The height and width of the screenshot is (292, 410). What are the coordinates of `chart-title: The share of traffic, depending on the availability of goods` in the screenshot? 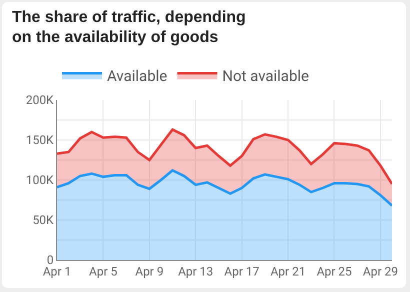 It's located at (129, 28).